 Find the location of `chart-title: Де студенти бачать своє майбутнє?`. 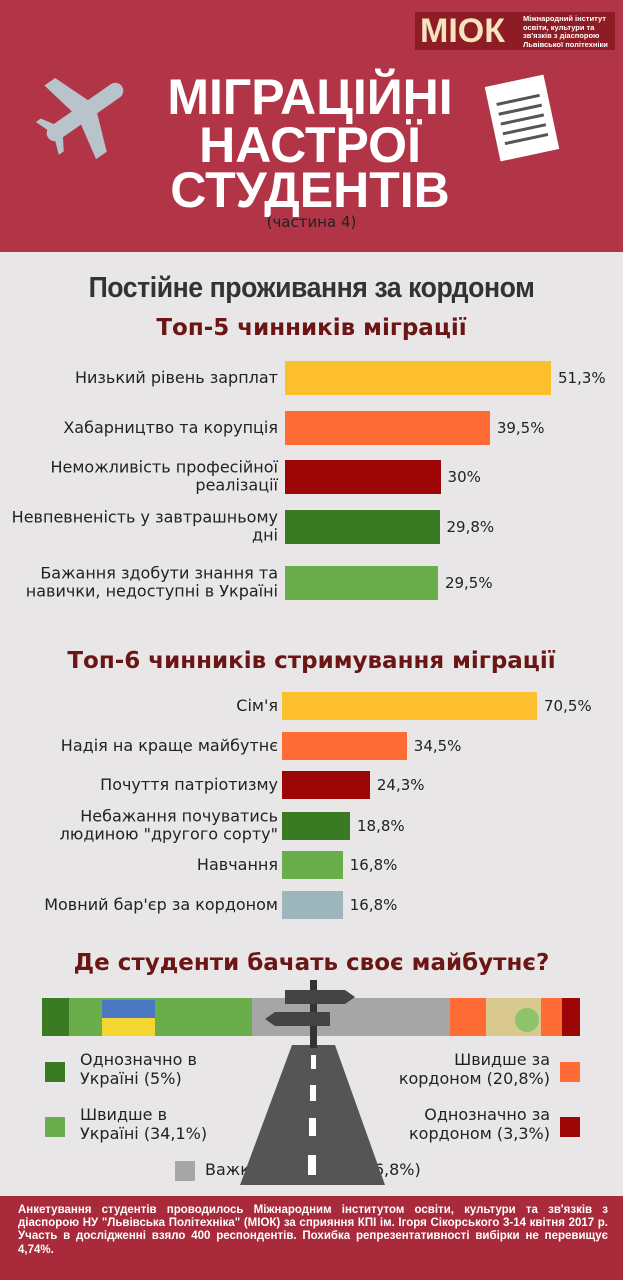

chart-title: Де студенти бачать своє майбутнє? is located at coordinates (311, 963).